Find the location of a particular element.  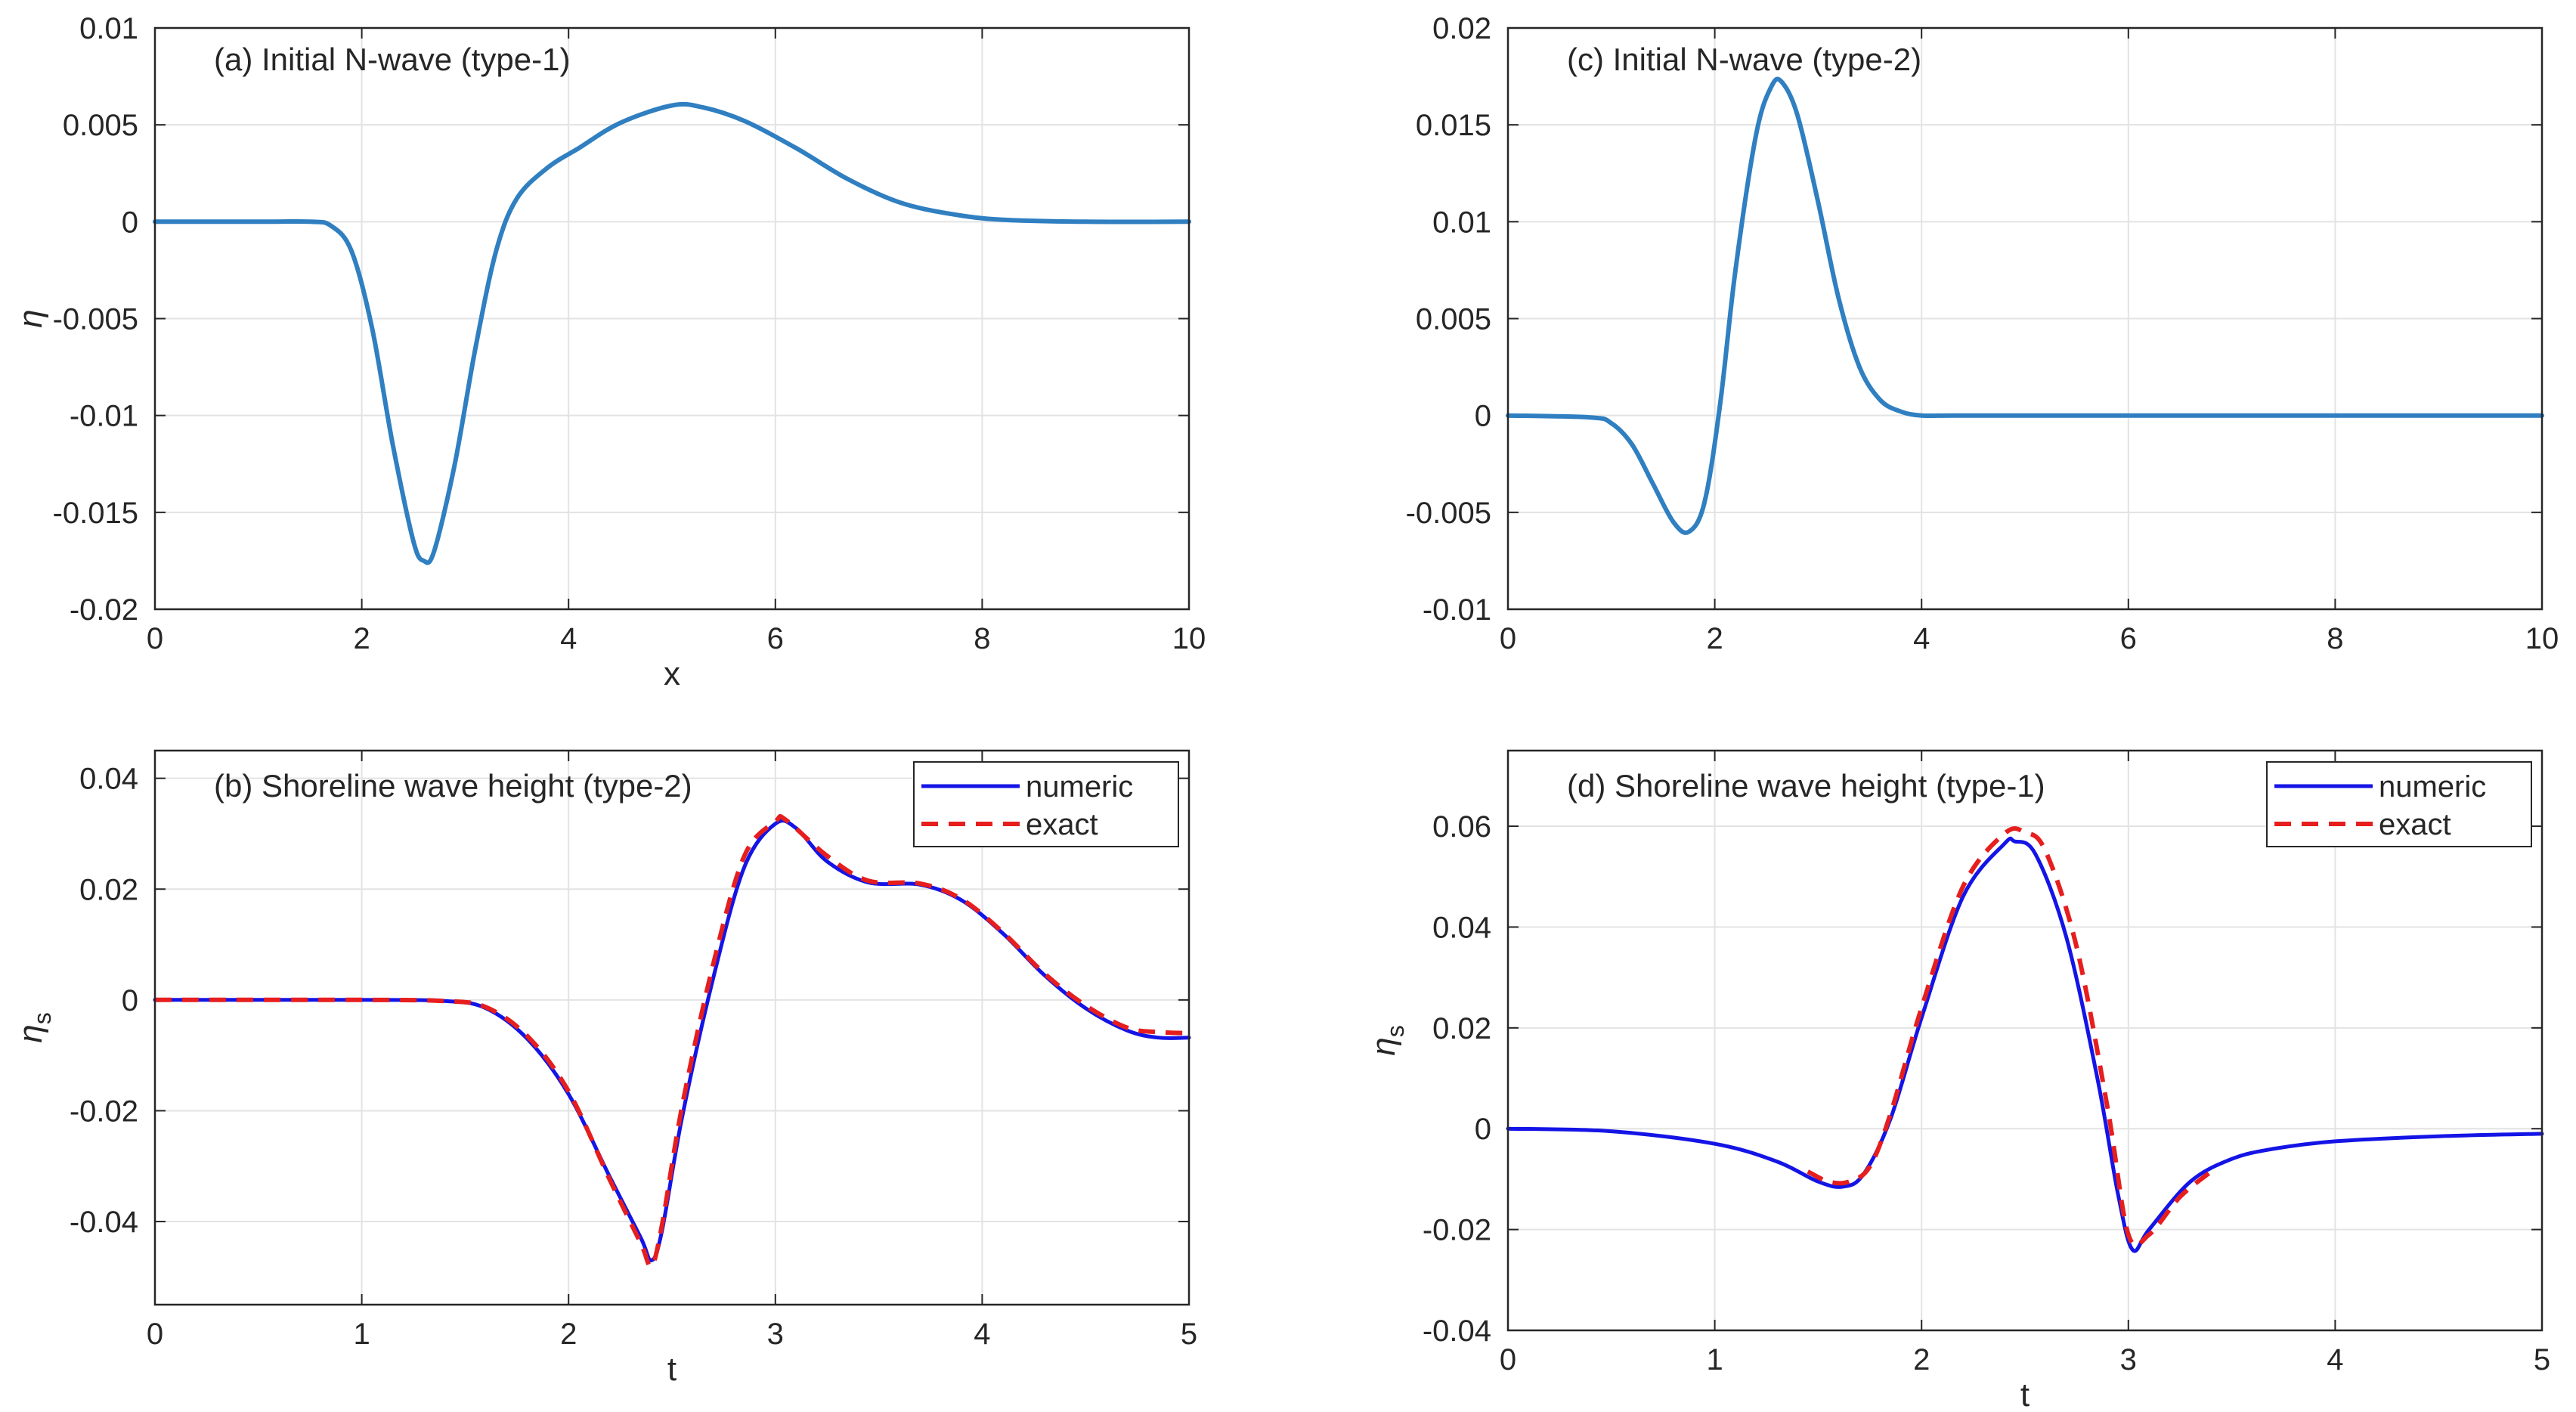

series-line-eta-c is located at coordinates (2025, 305).